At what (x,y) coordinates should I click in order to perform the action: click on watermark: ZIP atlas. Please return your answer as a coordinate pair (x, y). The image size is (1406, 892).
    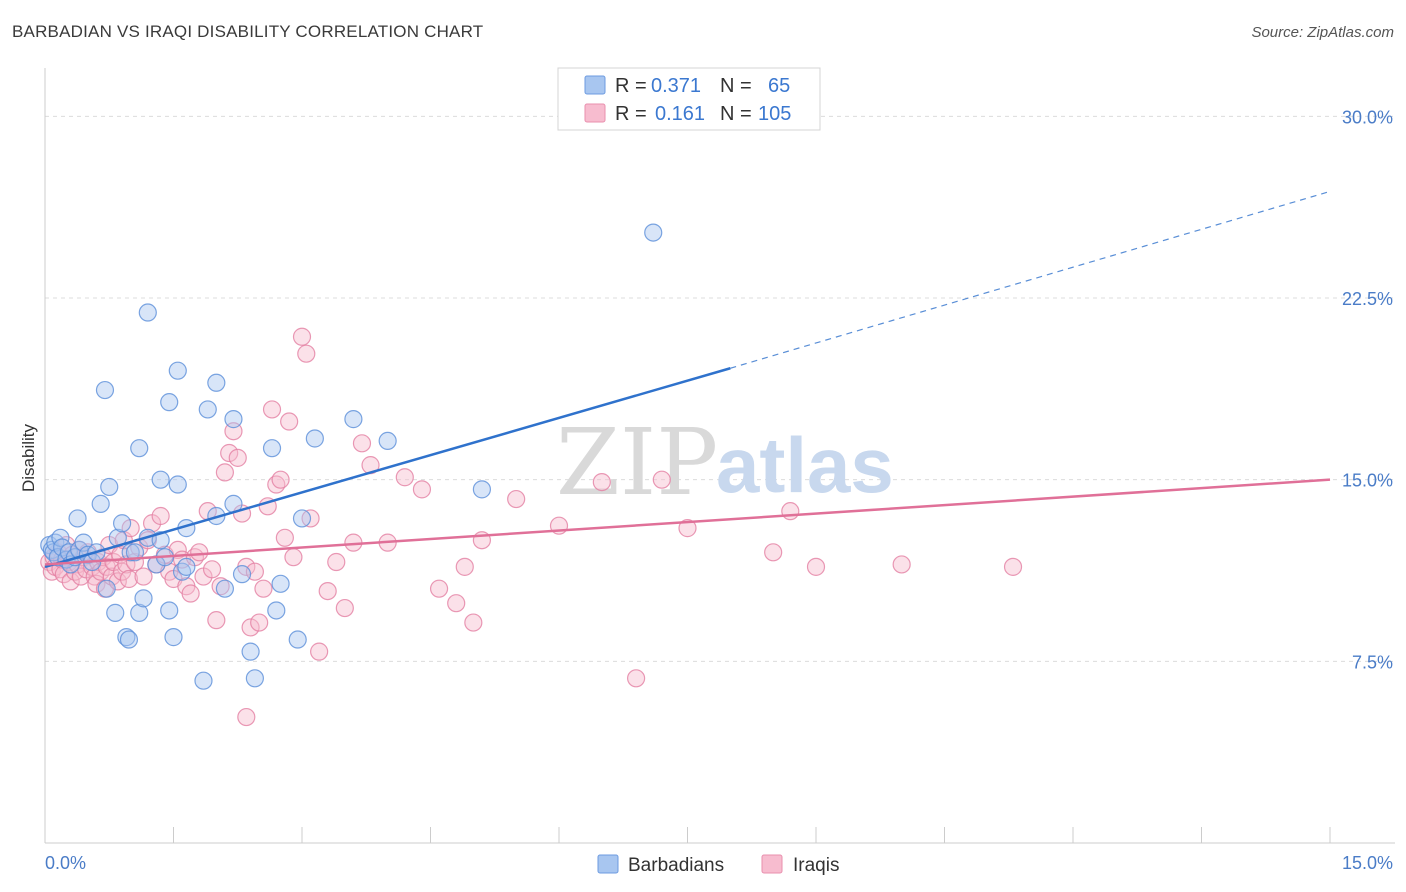
    Looking at the image, I should click on (725, 462).